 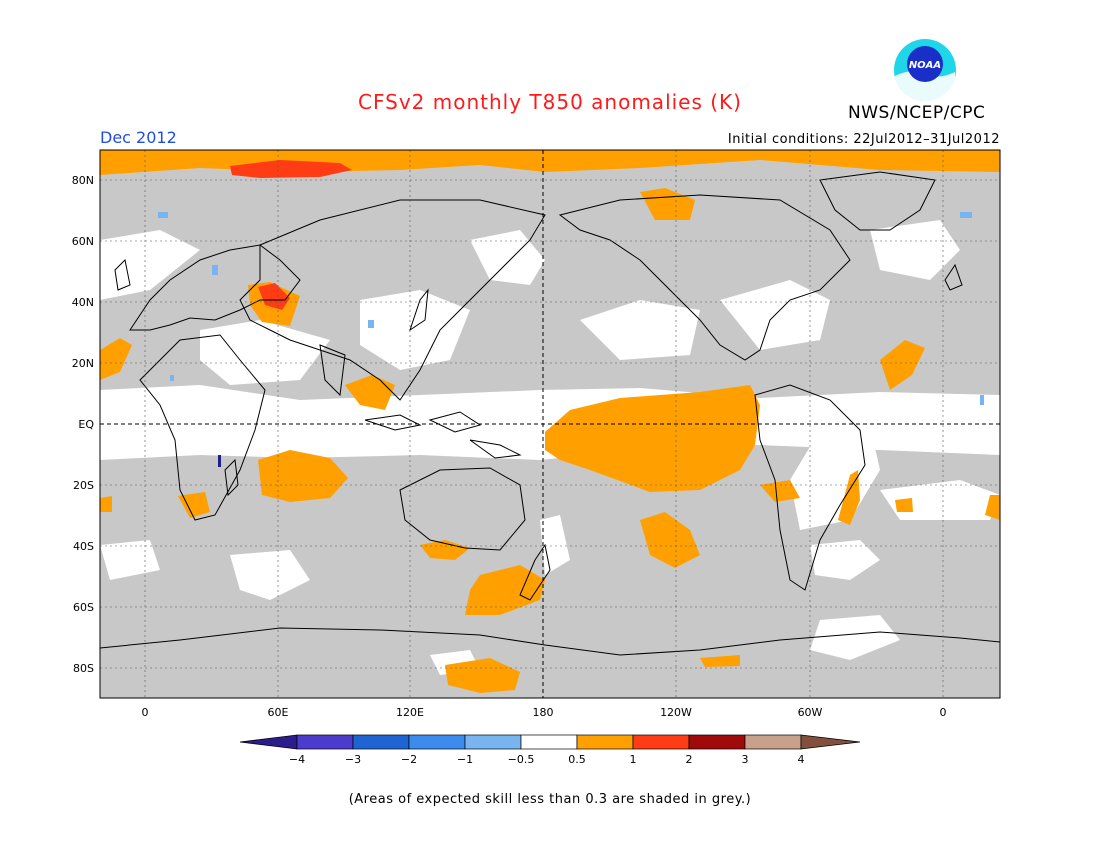 I want to click on lon-label: 120W, so click(x=676, y=712).